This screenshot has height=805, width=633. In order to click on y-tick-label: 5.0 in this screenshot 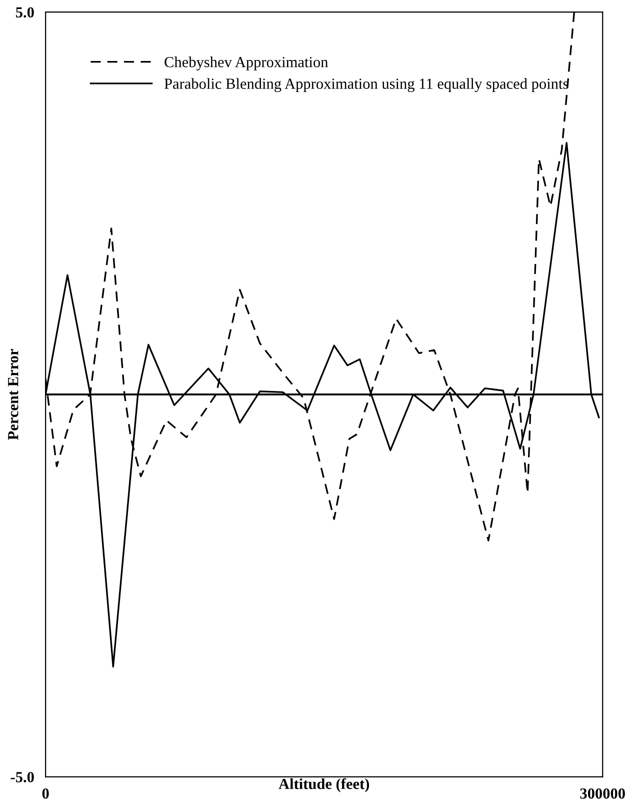, I will do `click(25, 12)`.